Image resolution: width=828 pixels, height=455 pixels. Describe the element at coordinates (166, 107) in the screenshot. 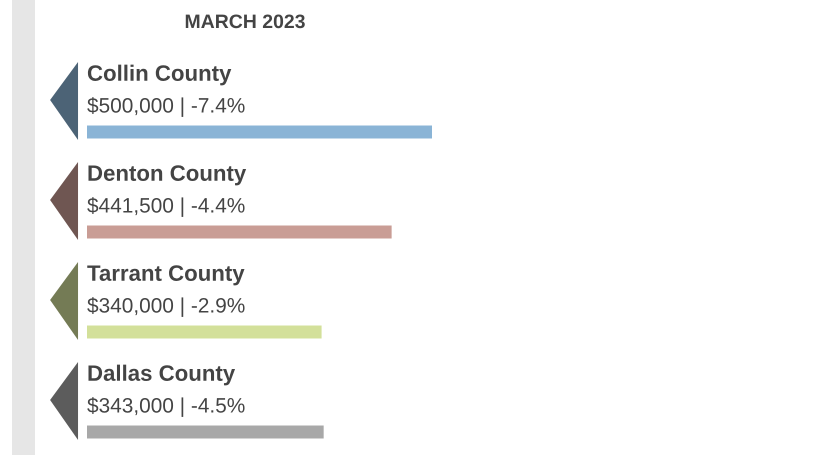

I see `data-label: $500,000 | -7.4%` at that location.